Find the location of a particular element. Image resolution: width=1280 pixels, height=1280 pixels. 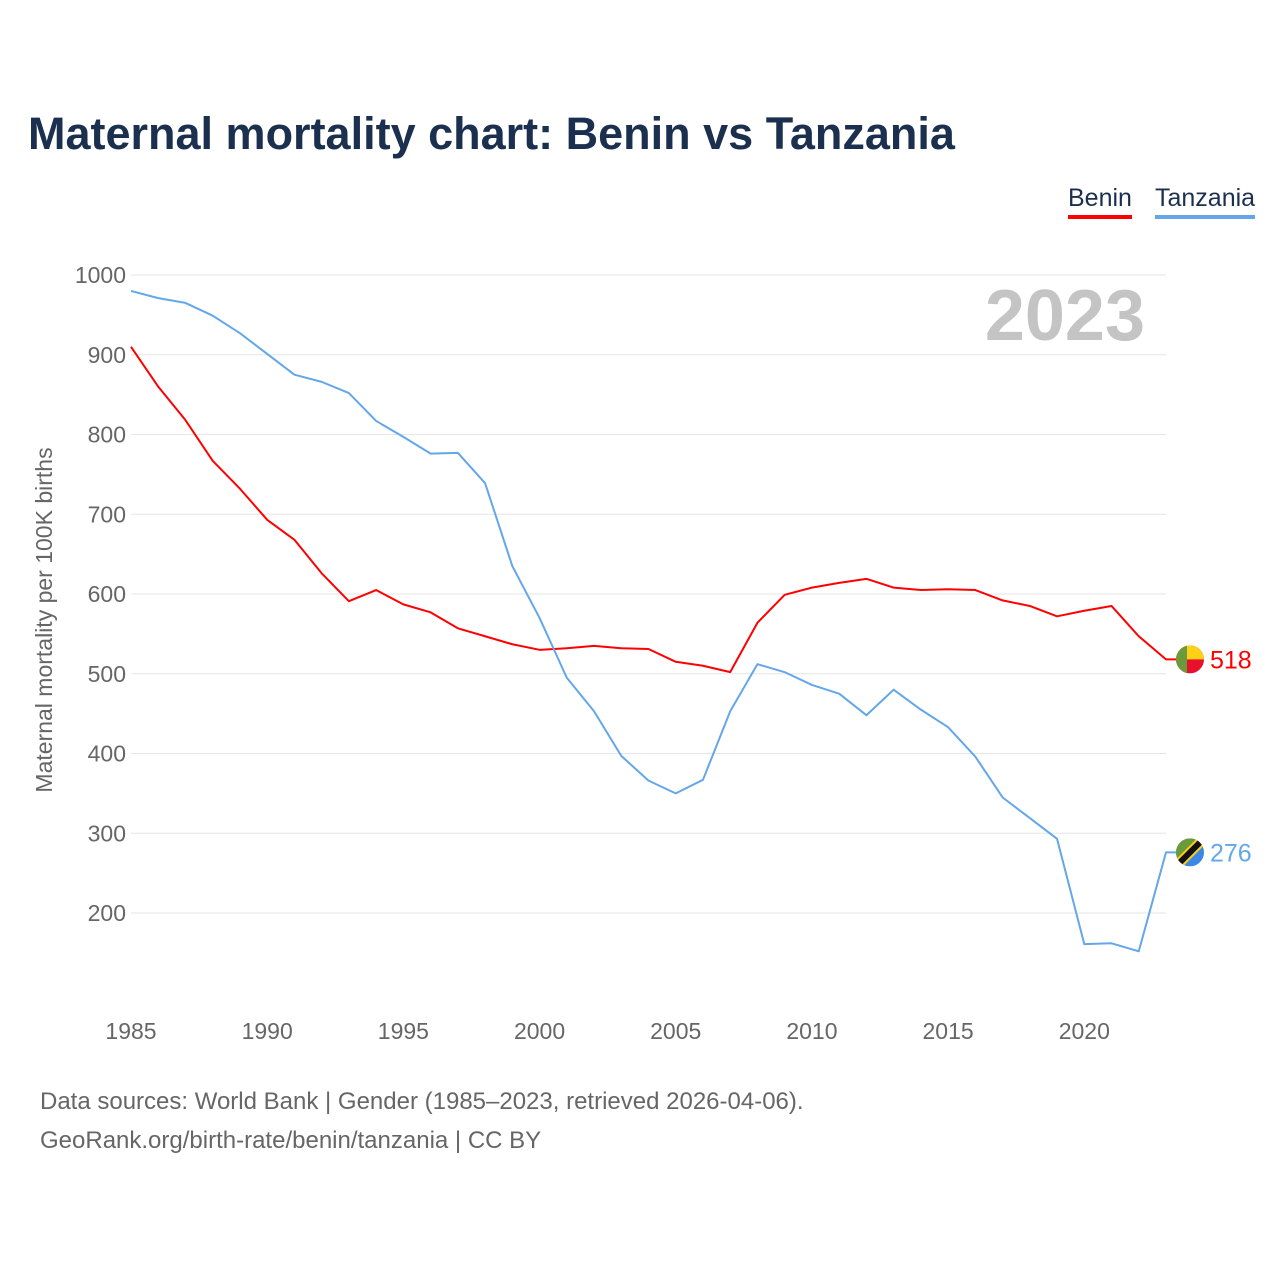

x-tick-label: 1990 is located at coordinates (267, 1031).